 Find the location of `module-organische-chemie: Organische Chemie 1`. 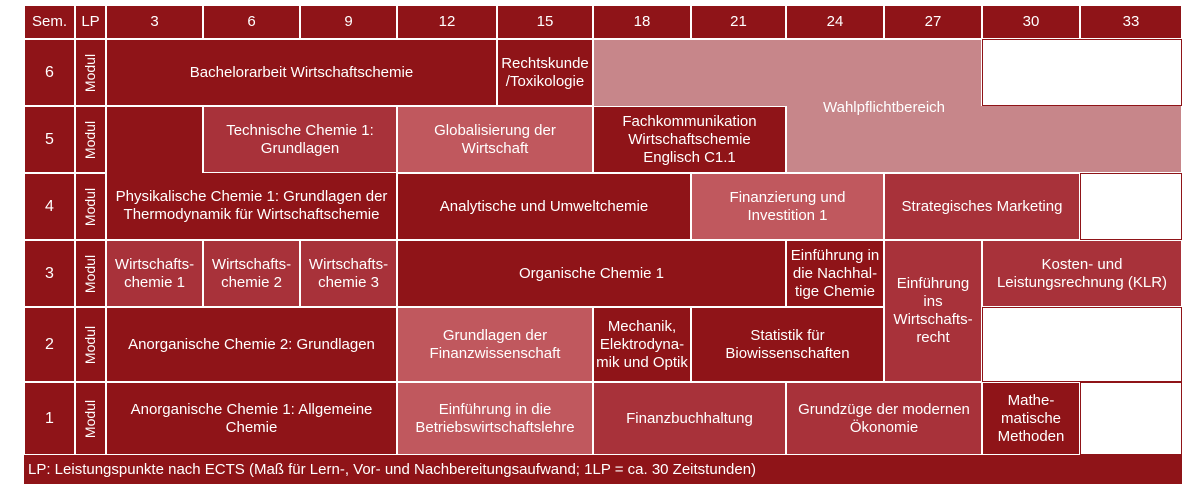

module-organische-chemie: Organische Chemie 1 is located at coordinates (591, 273).